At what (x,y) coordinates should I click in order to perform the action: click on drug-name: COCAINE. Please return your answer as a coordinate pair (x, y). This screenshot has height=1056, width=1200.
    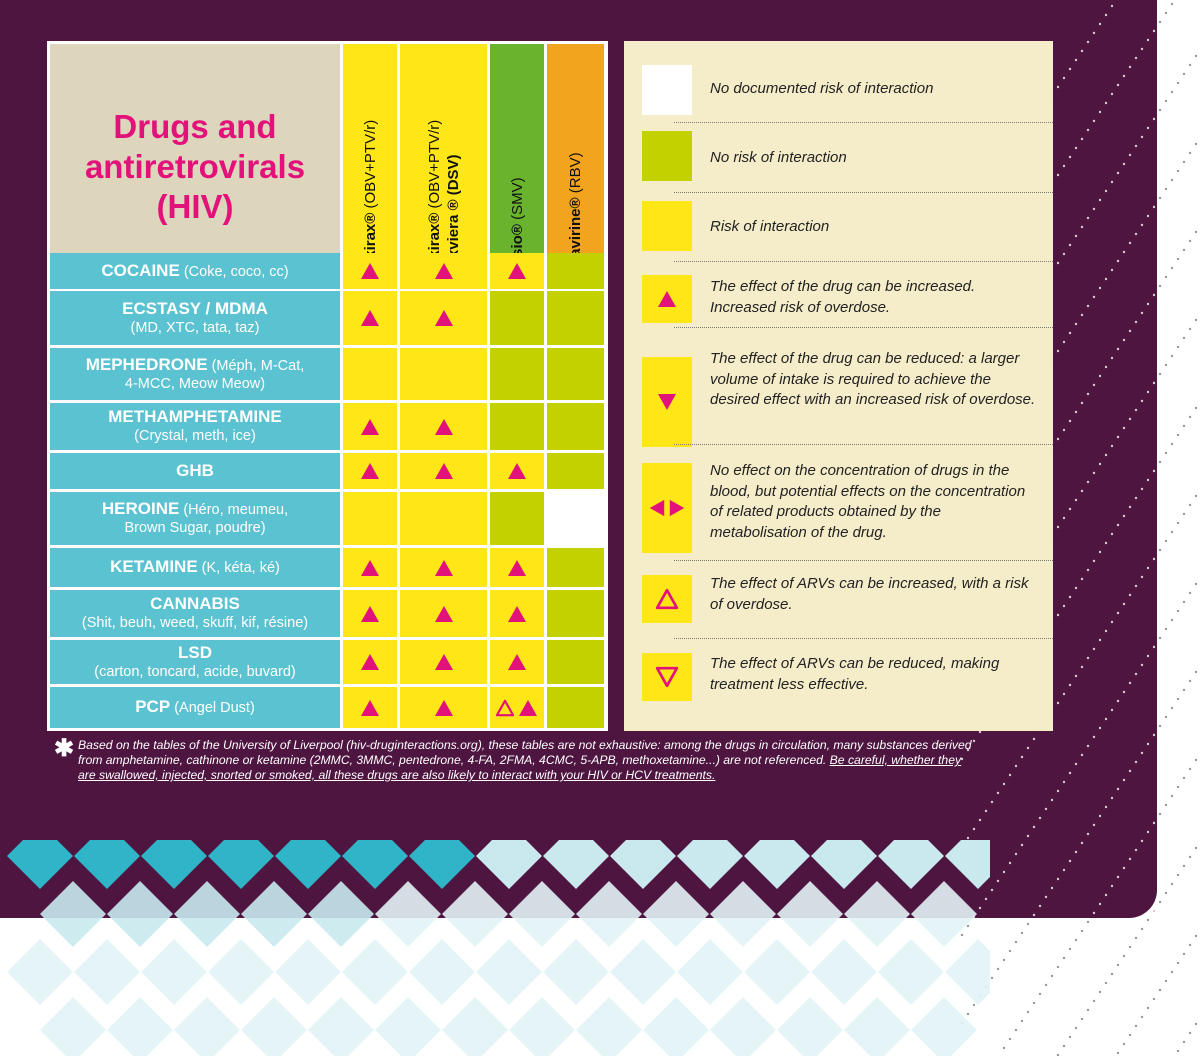
    Looking at the image, I should click on (140, 270).